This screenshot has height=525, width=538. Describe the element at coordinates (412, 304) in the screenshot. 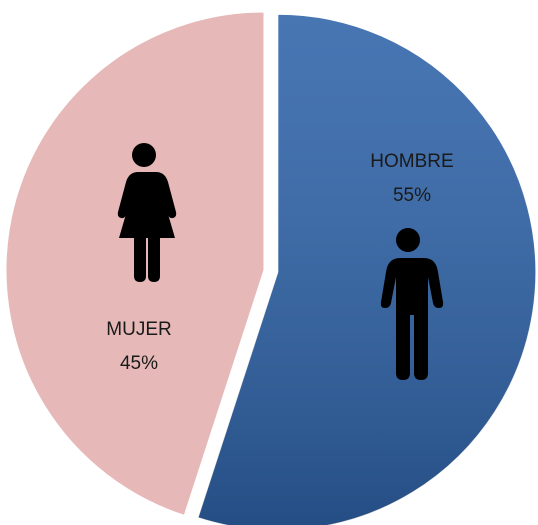

I see `male-icon` at that location.